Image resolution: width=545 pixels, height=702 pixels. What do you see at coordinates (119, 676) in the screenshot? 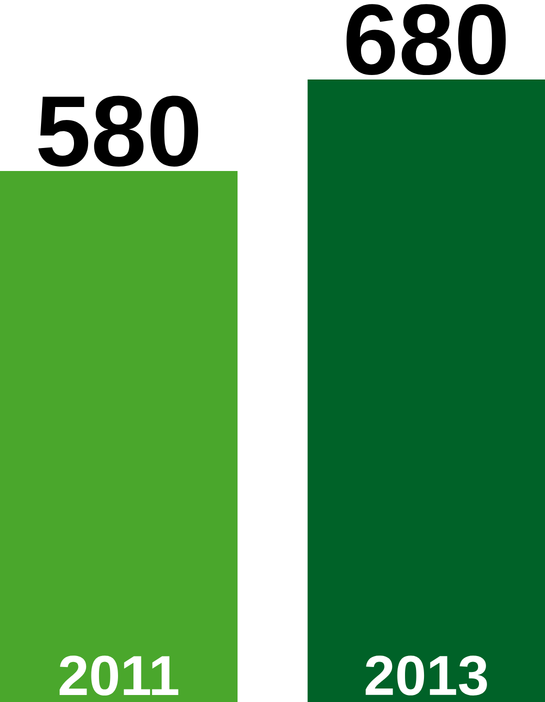
I see `x-tick-label: 2011` at bounding box center [119, 676].